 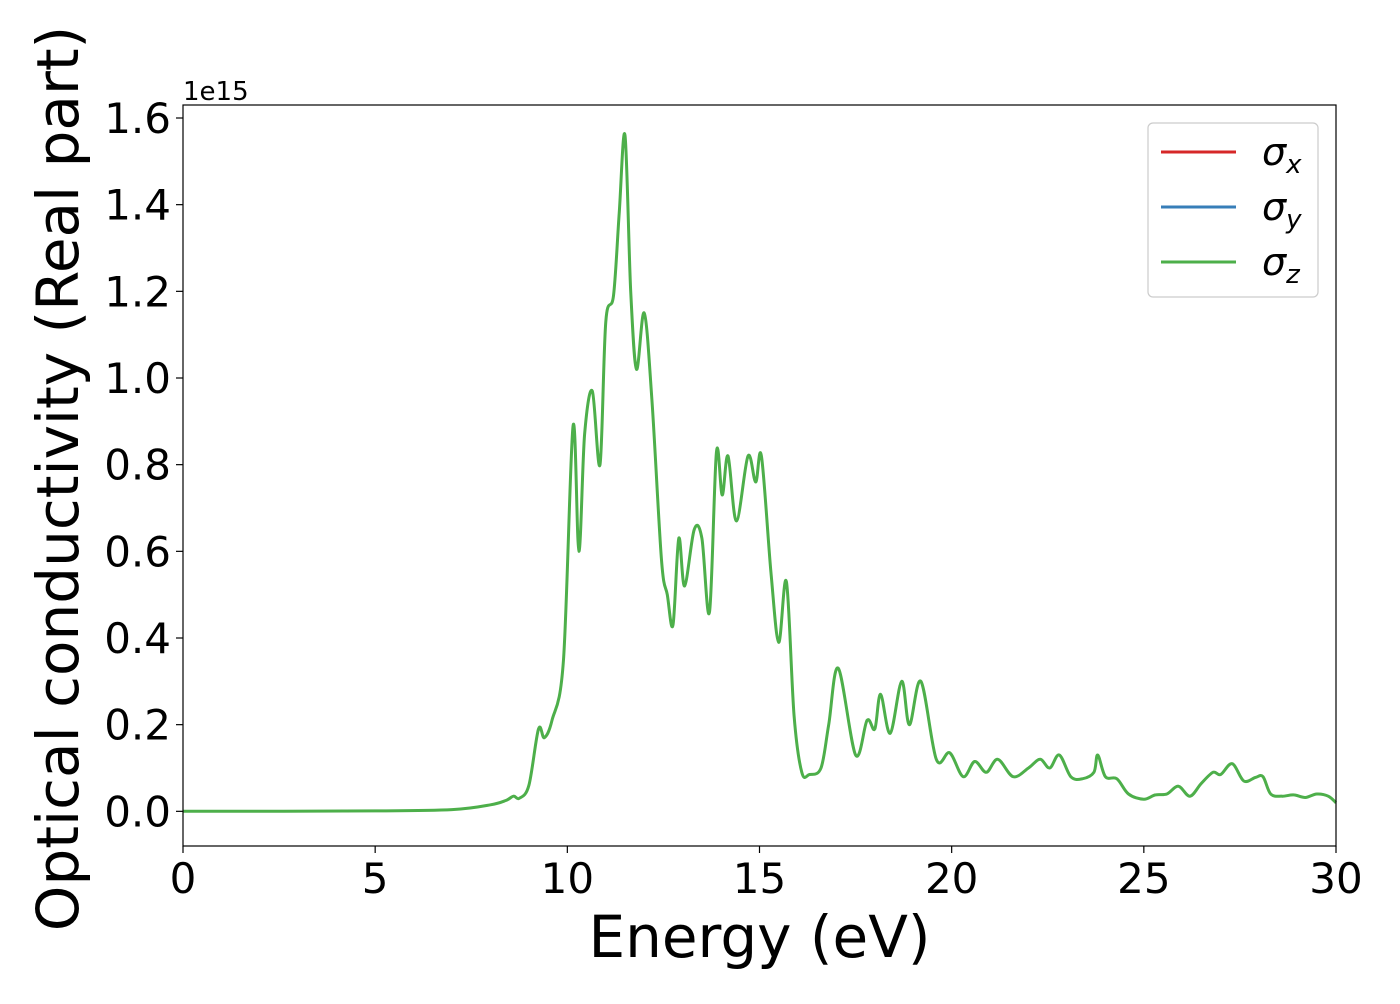 What do you see at coordinates (759, 937) in the screenshot?
I see `x-axis-label: Energy (eV)` at bounding box center [759, 937].